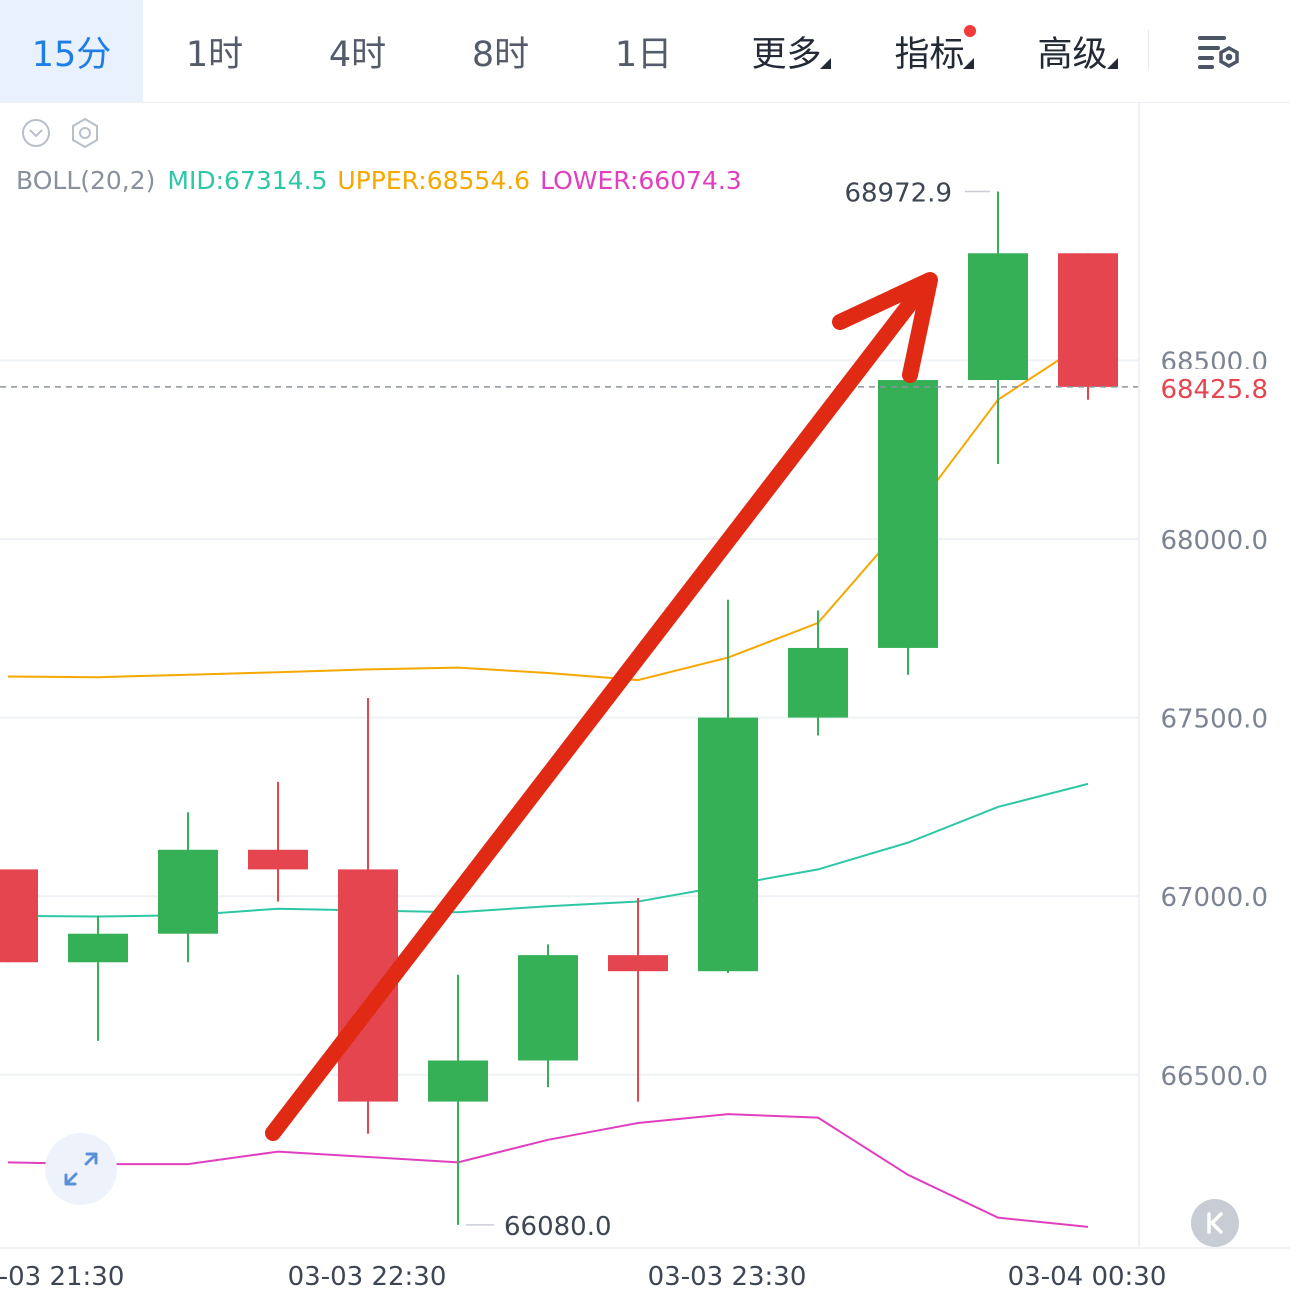  I want to click on timeframe-tab-bar: 15分 1时 4时 8时 1日 更多 指标 高级, so click(645, 51).